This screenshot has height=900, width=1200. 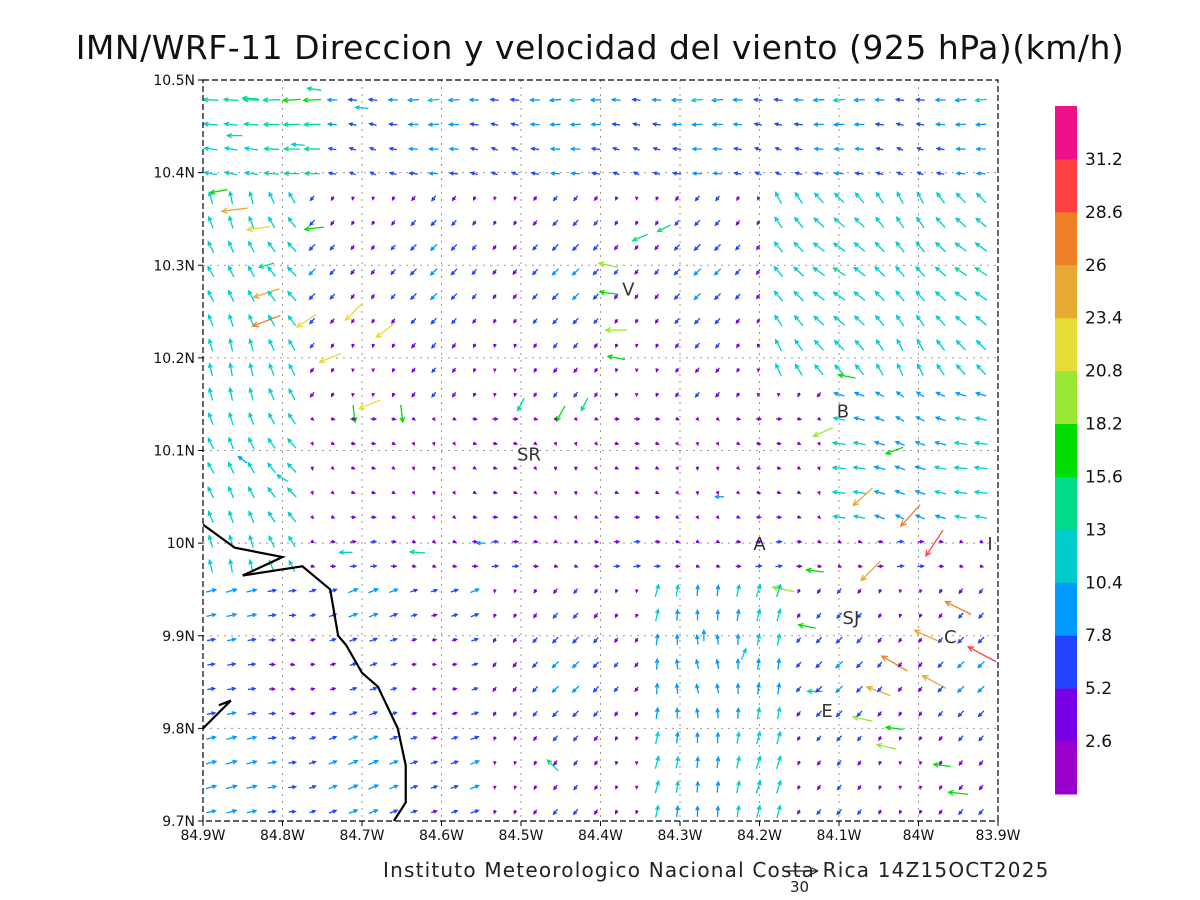 What do you see at coordinates (815, 871) in the screenshot?
I see `reference-arrowhead` at bounding box center [815, 871].